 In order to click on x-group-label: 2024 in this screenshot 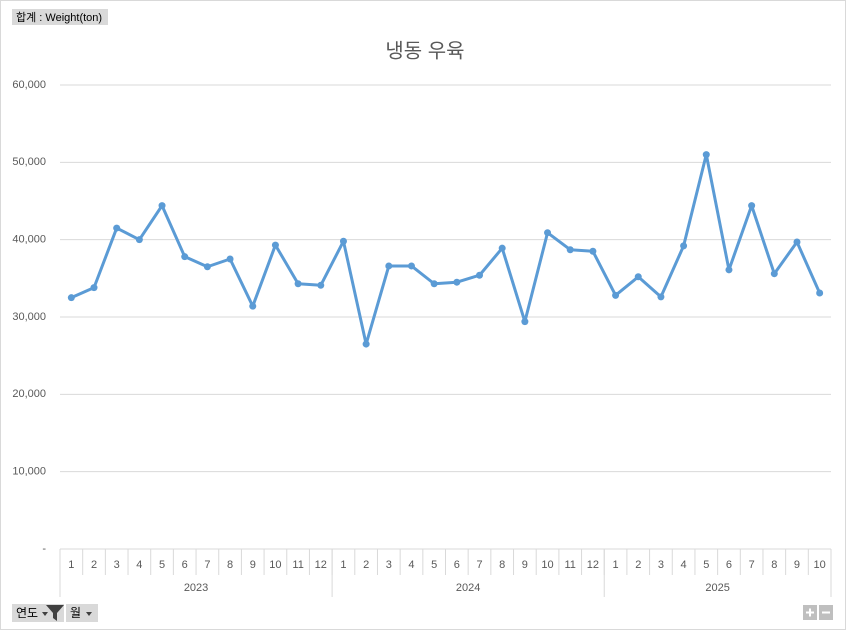, I will do `click(468, 588)`.